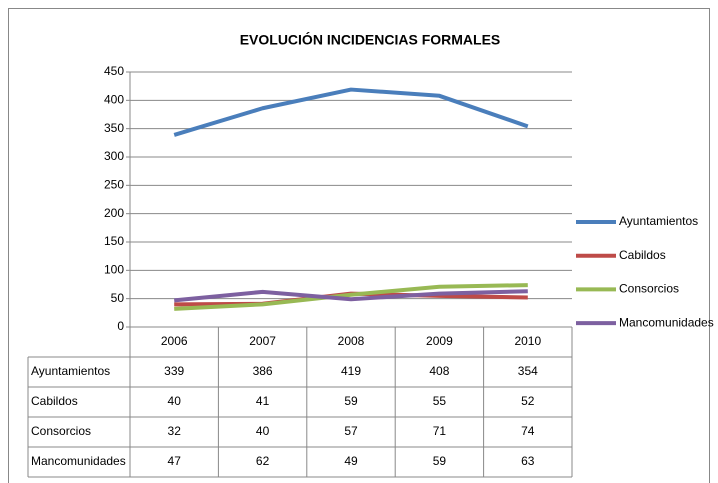  I want to click on y-tick-label: 450, so click(114, 71).